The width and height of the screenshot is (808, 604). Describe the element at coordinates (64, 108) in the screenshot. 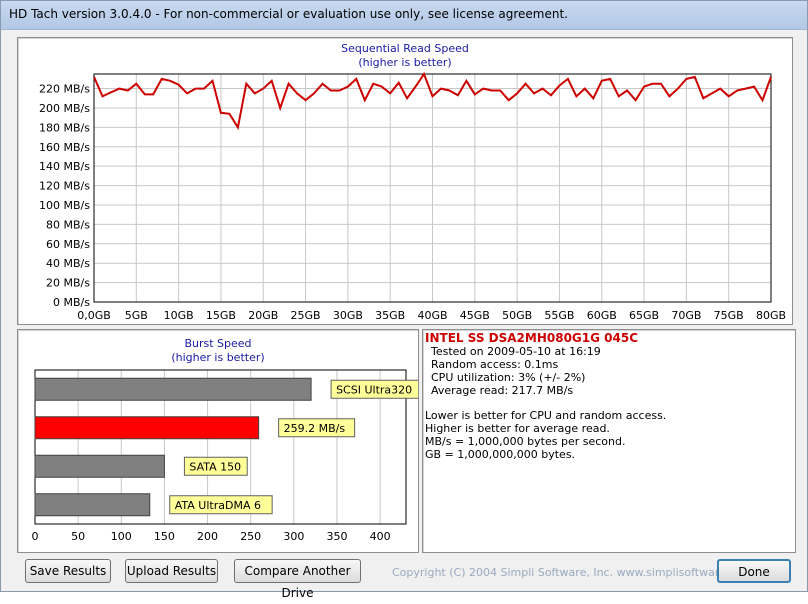

I see `y-tick-label: 200 MB/s` at that location.